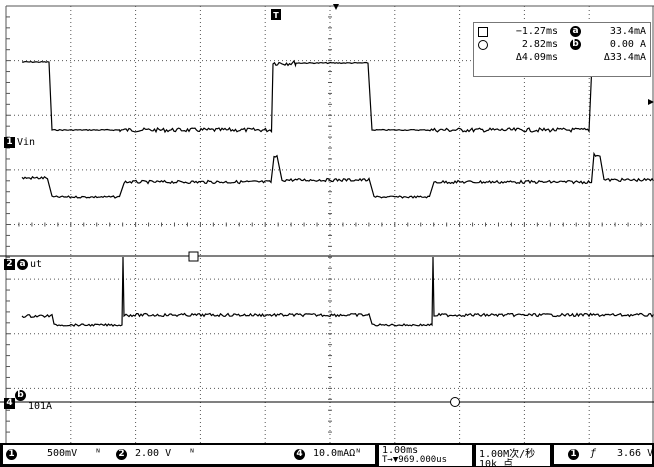 Image resolution: width=654 pixels, height=467 pixels. Describe the element at coordinates (455, 402) in the screenshot. I see `cursor-b-circle-marker` at that location.